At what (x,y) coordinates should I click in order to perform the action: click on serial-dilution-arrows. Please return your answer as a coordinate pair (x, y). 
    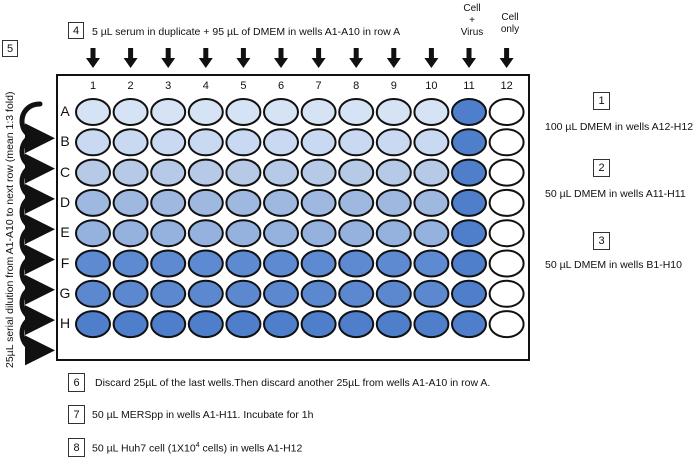
    Looking at the image, I should click on (37, 233).